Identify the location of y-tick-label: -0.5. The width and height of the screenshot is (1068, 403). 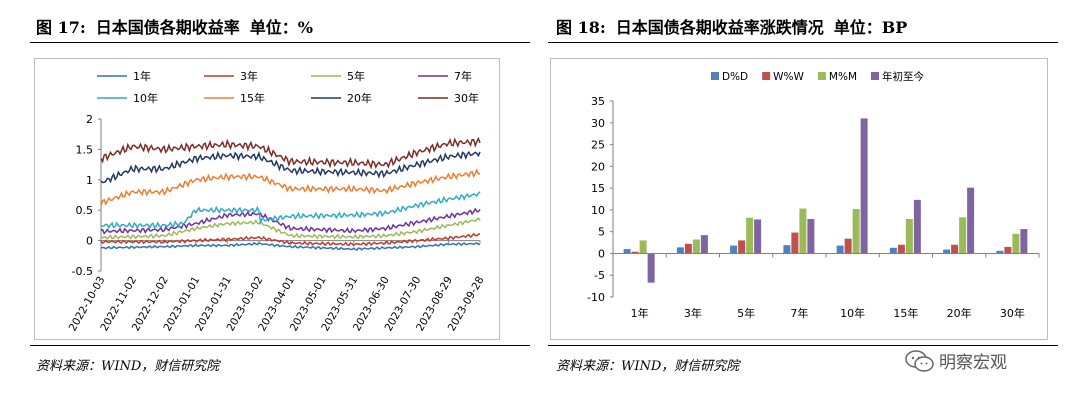
(82, 271).